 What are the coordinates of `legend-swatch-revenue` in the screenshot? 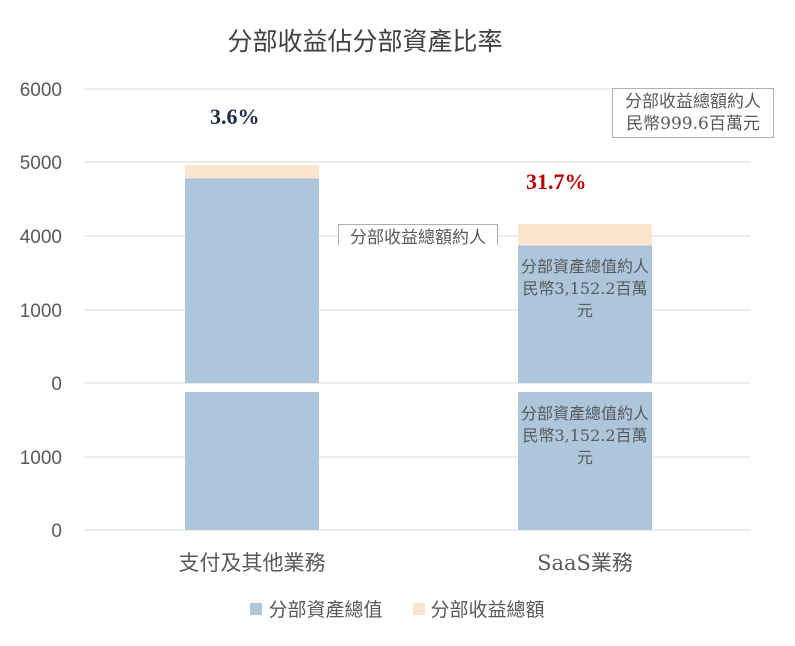 It's located at (418, 608).